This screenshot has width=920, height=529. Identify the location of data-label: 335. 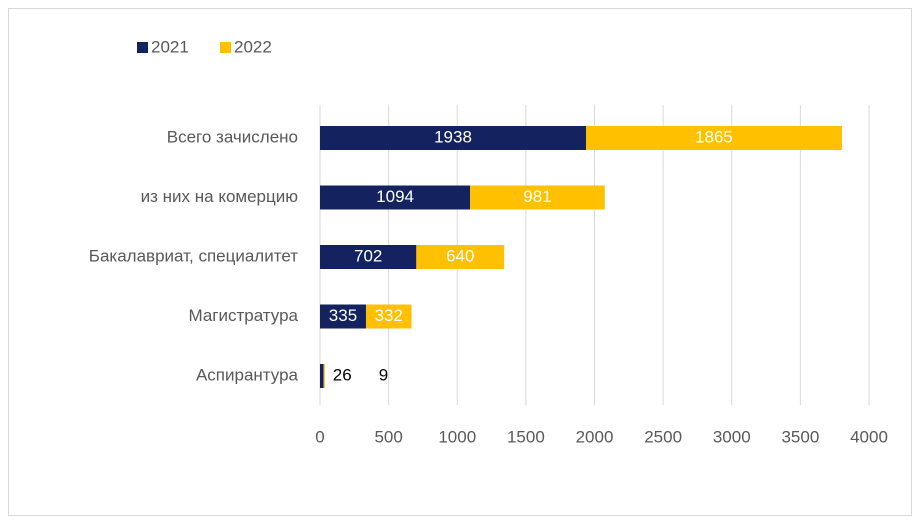
(343, 315).